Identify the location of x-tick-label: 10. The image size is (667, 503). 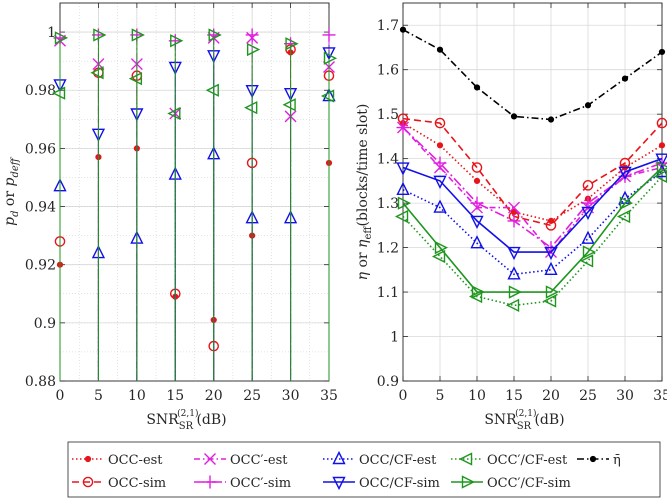
(137, 396).